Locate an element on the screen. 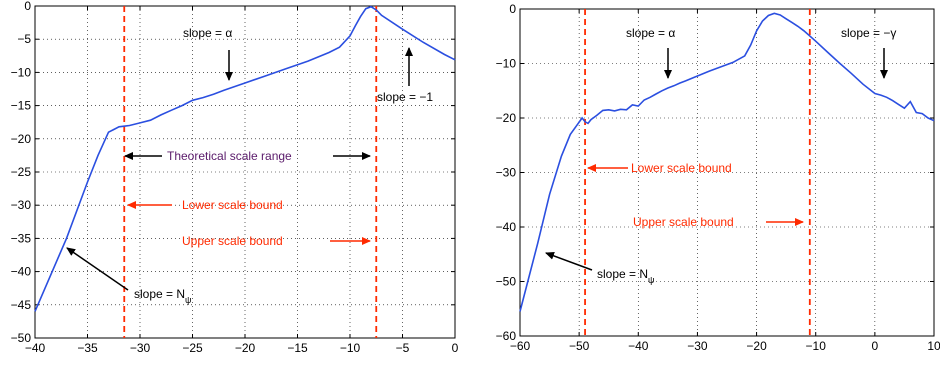 This screenshot has width=940, height=365. right-slope-n-text: slope = N is located at coordinates (622, 274).